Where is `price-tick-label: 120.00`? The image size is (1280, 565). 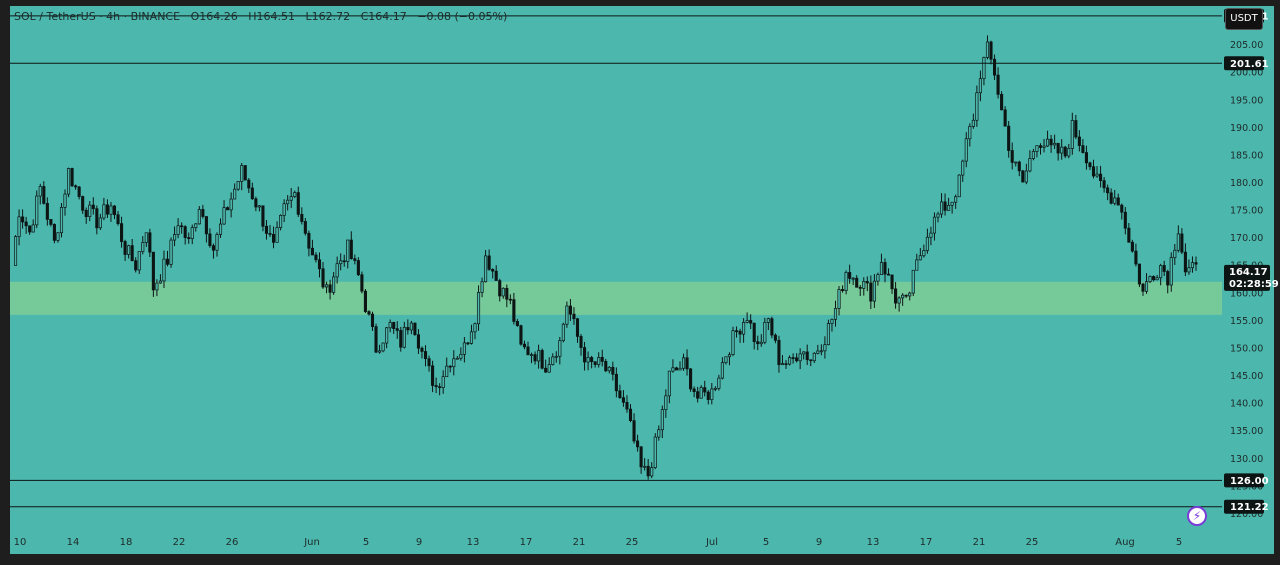 price-tick-label: 120.00 is located at coordinates (1246, 514).